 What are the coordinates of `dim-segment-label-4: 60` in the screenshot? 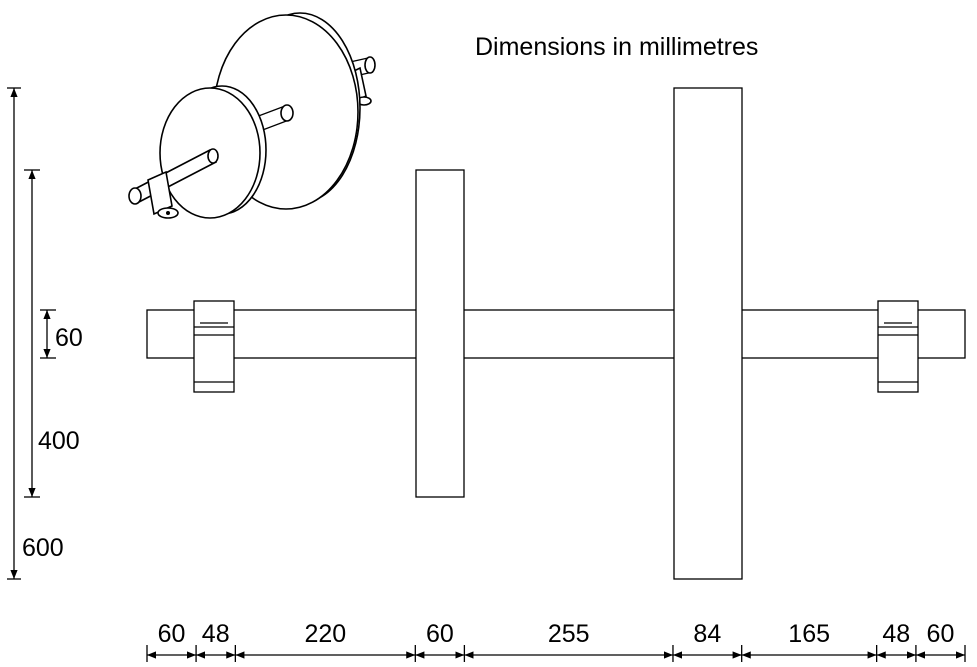 It's located at (440, 634).